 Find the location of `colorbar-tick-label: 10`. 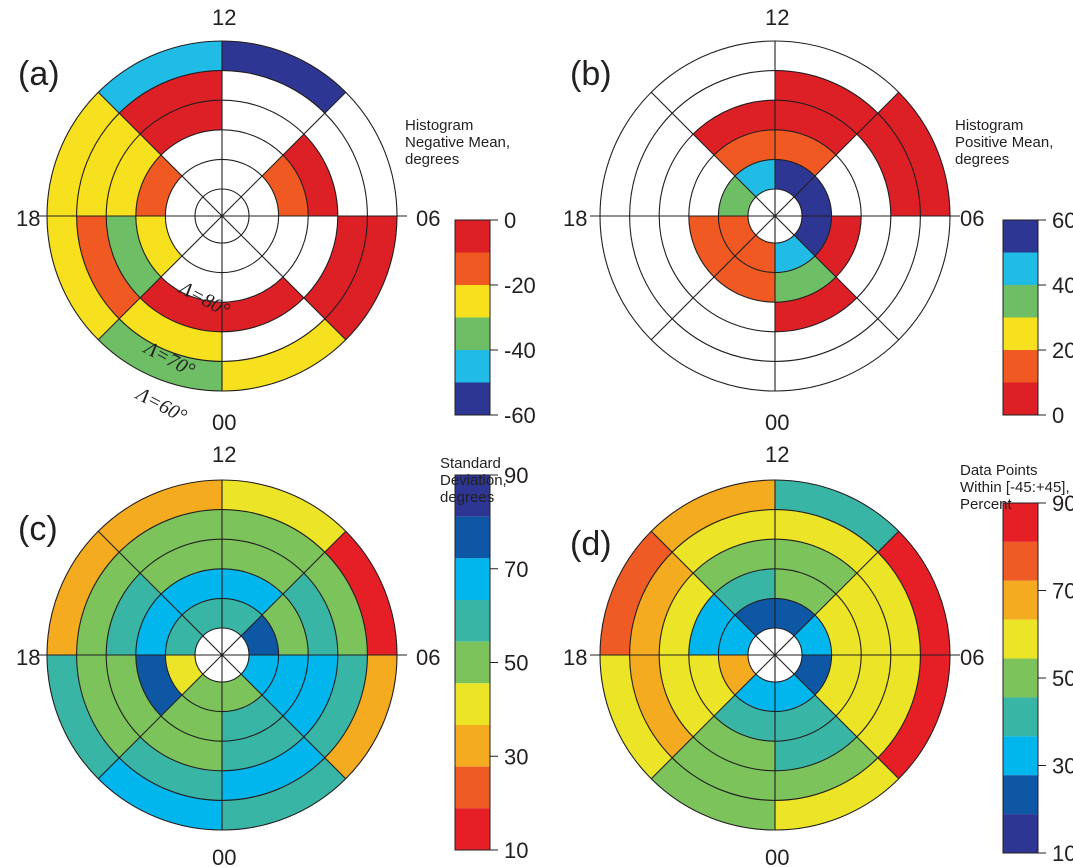

colorbar-tick-label: 10 is located at coordinates (1062, 853).